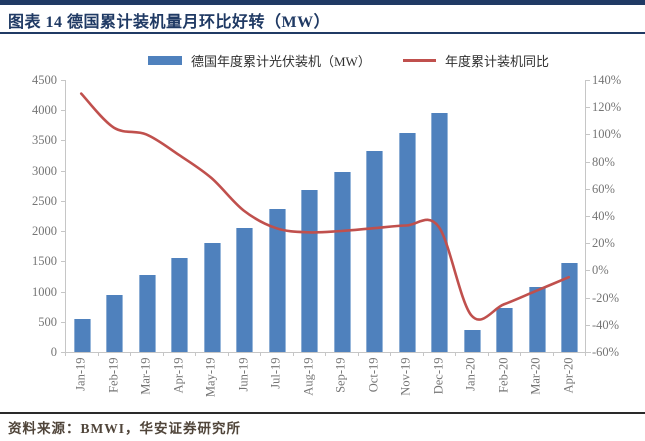 Image resolution: width=645 pixels, height=441 pixels. What do you see at coordinates (80, 374) in the screenshot?
I see `x-axis-category-label: Jan-19` at bounding box center [80, 374].